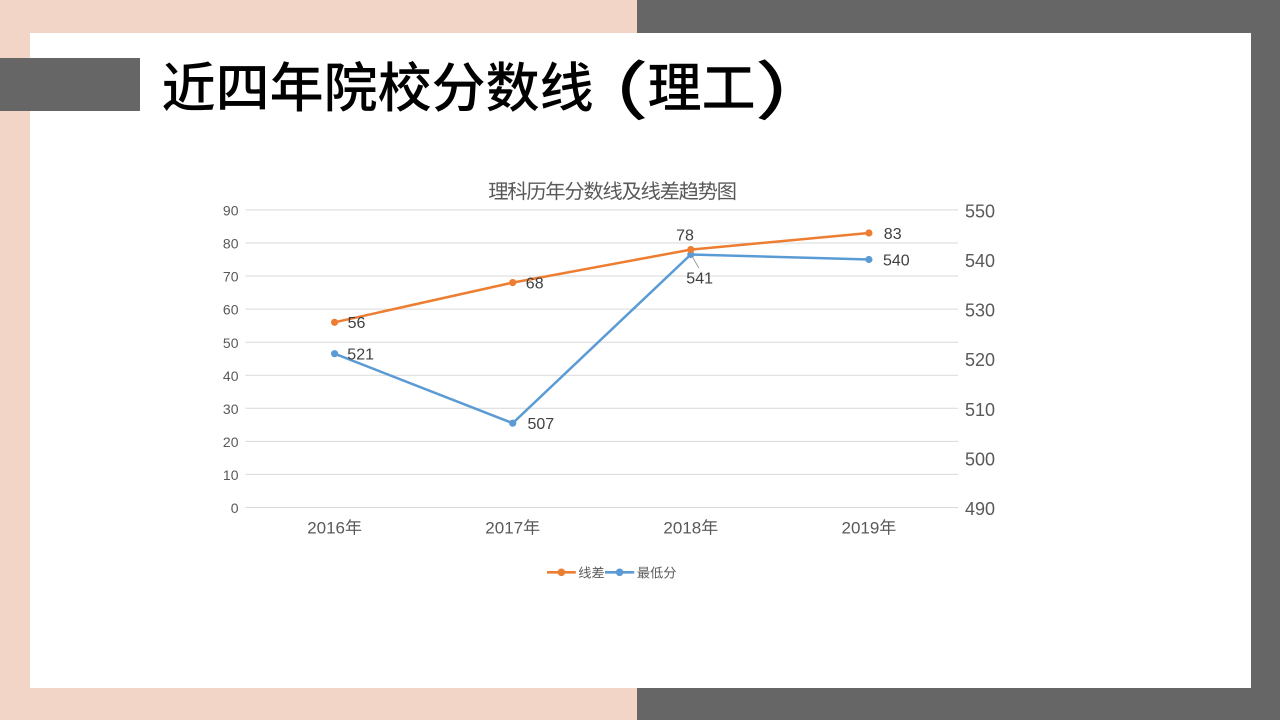  What do you see at coordinates (231, 310) in the screenshot?
I see `svg-text: 60` at bounding box center [231, 310].